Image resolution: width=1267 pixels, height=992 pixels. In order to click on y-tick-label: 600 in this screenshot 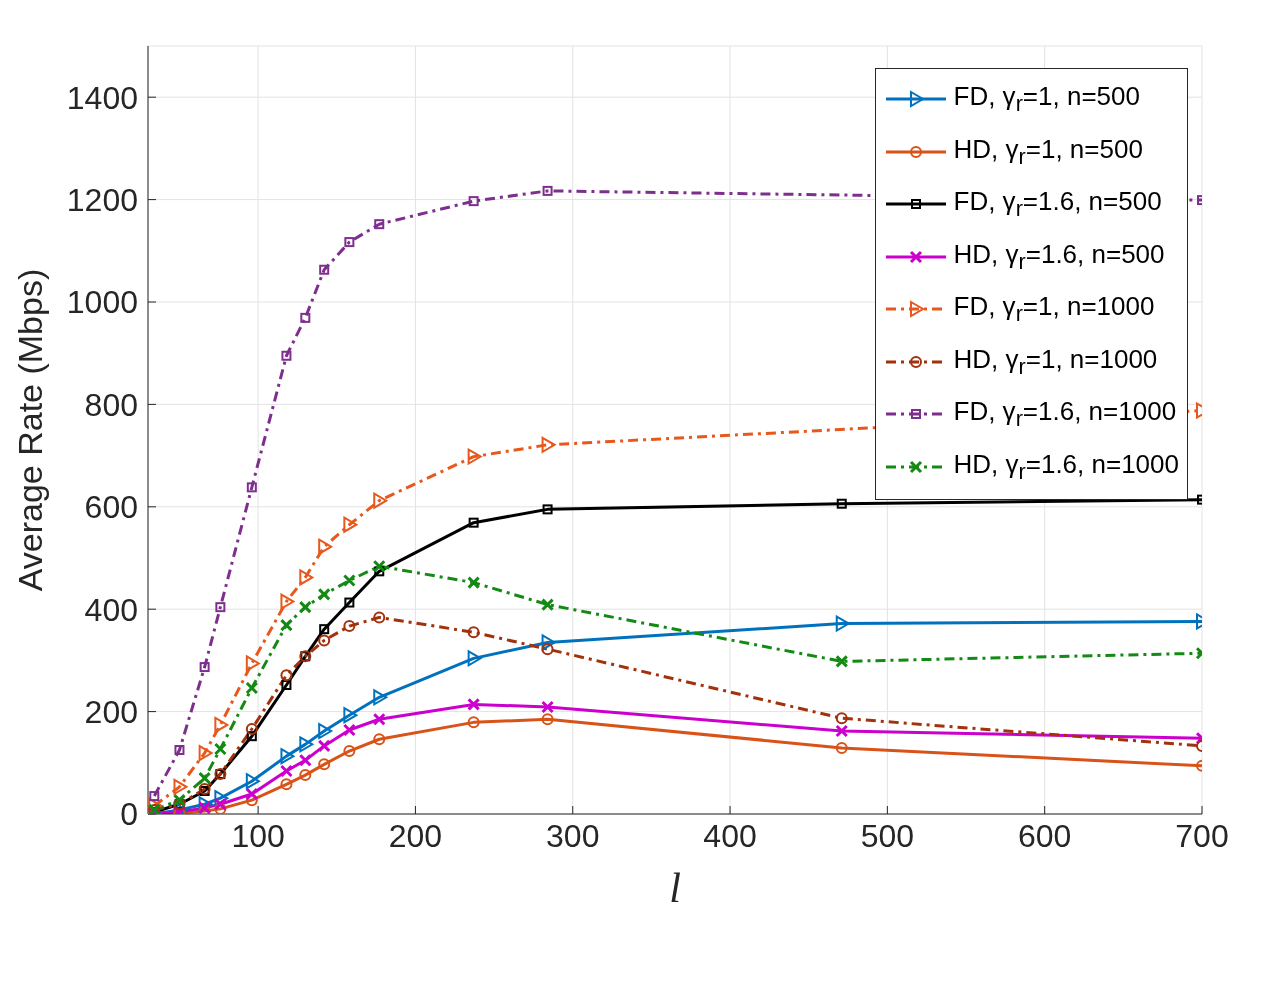, I will do `click(111, 507)`.